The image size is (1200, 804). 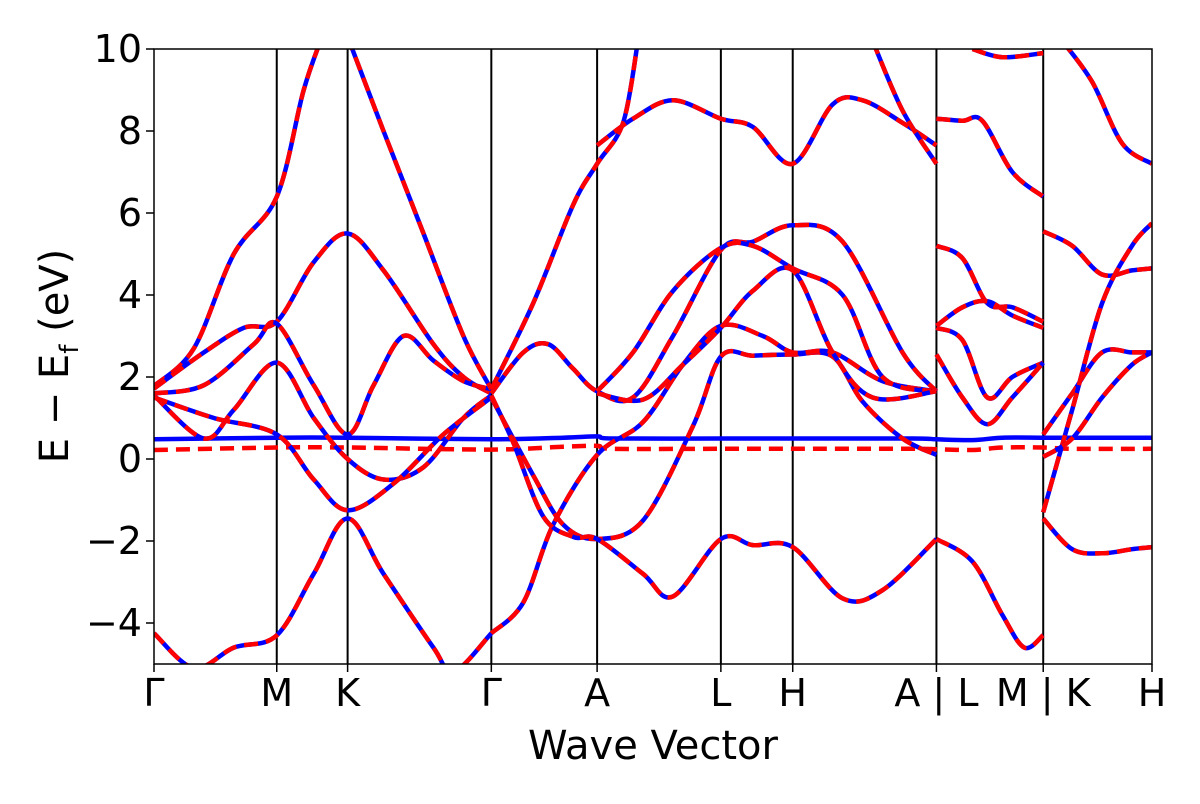 What do you see at coordinates (653, 438) in the screenshot?
I see `band-0-blue` at bounding box center [653, 438].